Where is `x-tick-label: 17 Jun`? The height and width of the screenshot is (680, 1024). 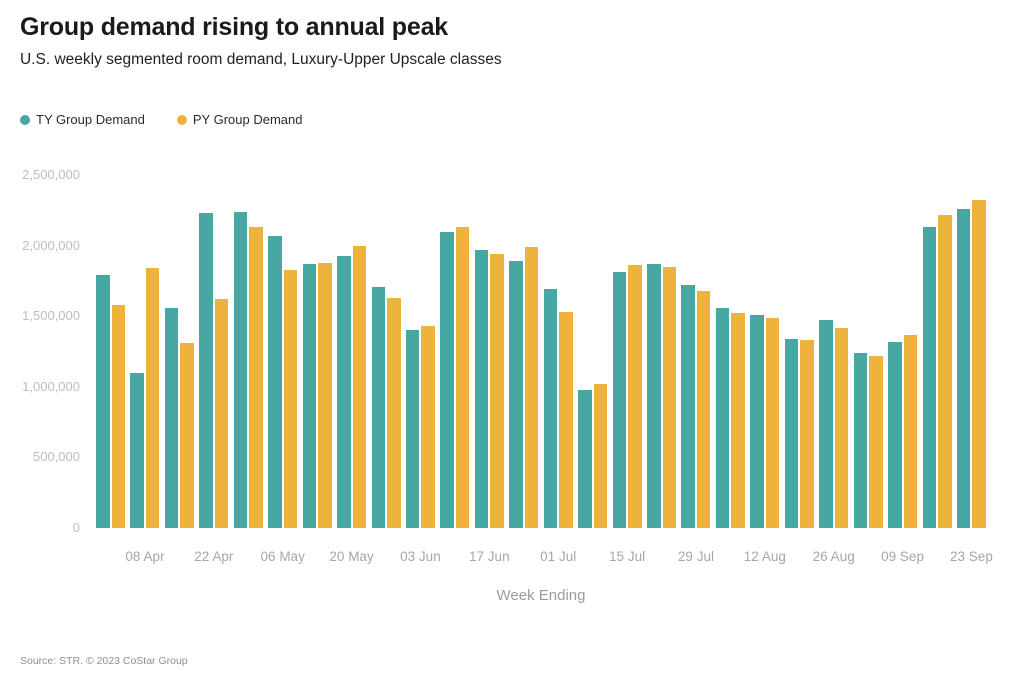 x-tick-label: 17 Jun is located at coordinates (489, 556).